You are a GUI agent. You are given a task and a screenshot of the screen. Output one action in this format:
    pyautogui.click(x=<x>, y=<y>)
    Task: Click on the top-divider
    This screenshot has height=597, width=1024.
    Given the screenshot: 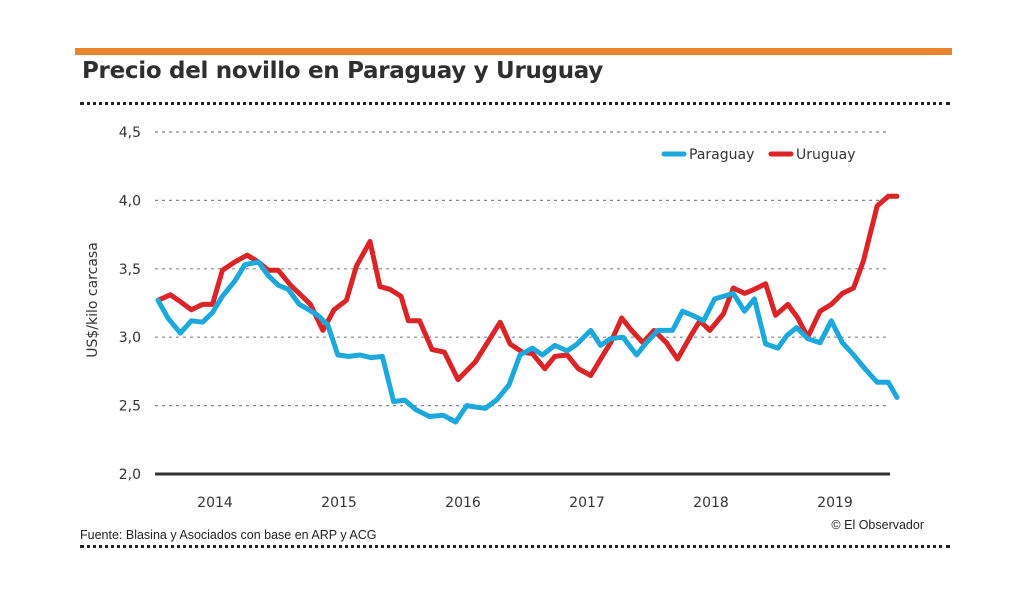 What is the action you would take?
    pyautogui.click(x=515, y=103)
    